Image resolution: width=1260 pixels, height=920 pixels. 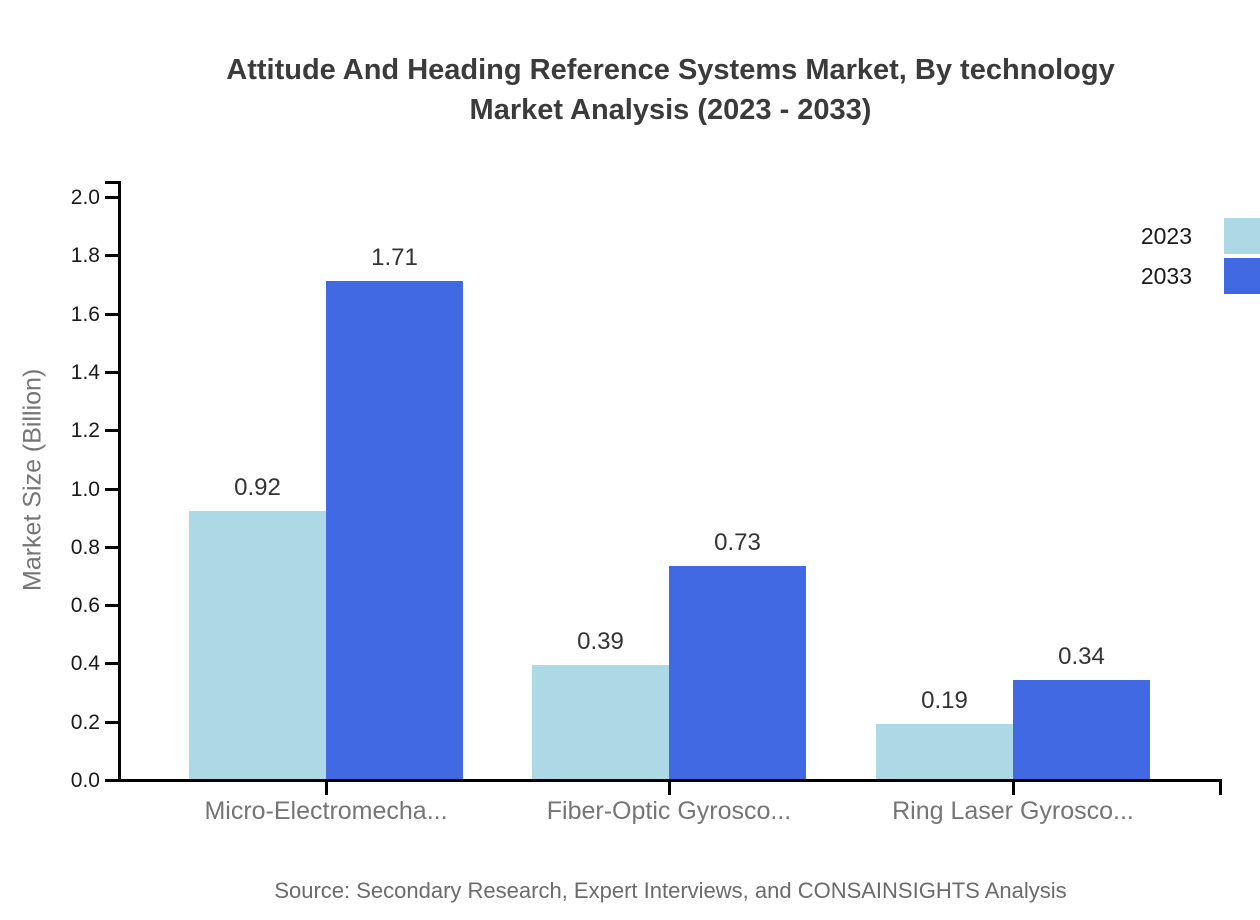 I want to click on y-tick-label: 0.0, so click(x=85, y=780).